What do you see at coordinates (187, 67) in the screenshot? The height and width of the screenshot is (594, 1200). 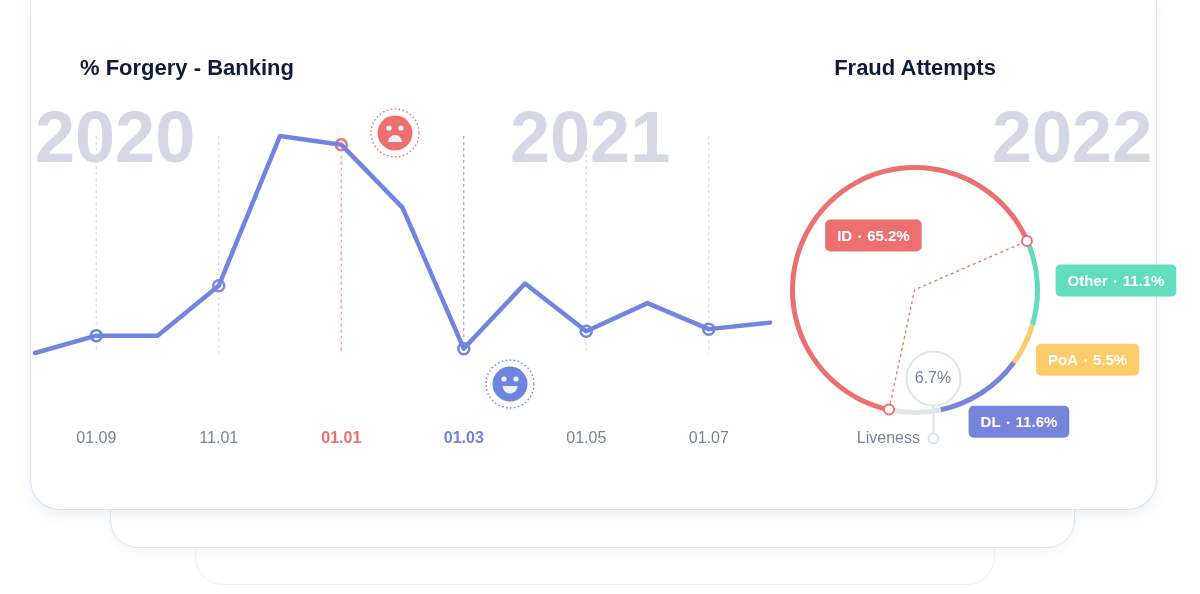 I see `chart-title: % Forgery - Banking` at bounding box center [187, 67].